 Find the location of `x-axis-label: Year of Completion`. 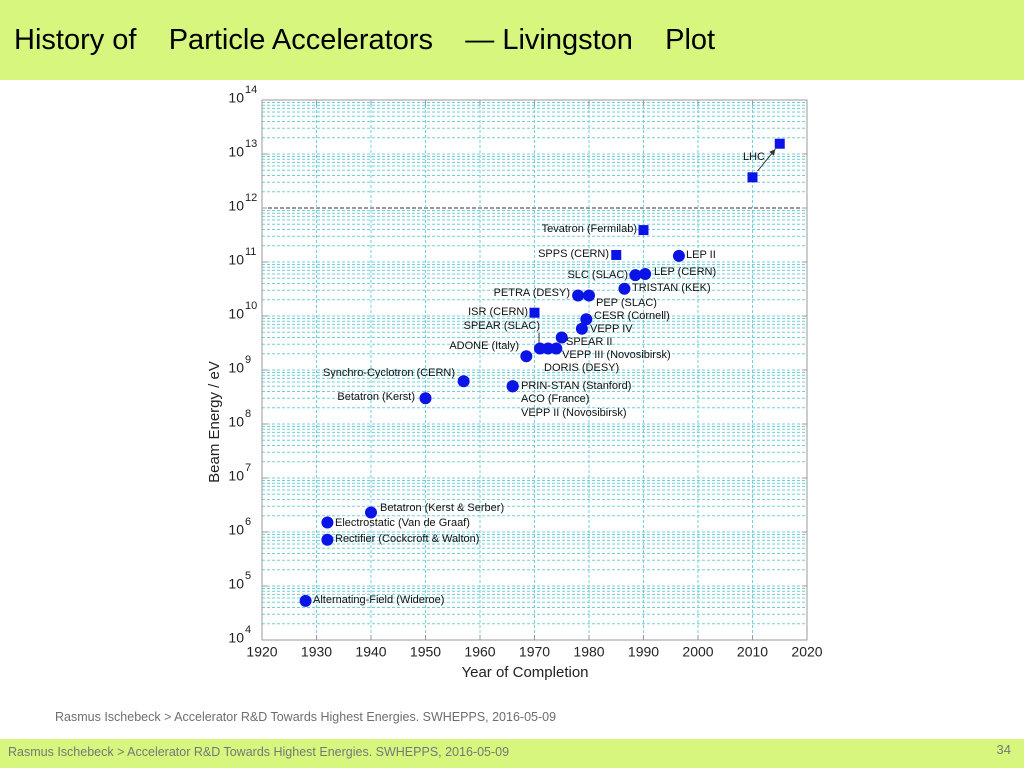

x-axis-label: Year of Completion is located at coordinates (524, 672).